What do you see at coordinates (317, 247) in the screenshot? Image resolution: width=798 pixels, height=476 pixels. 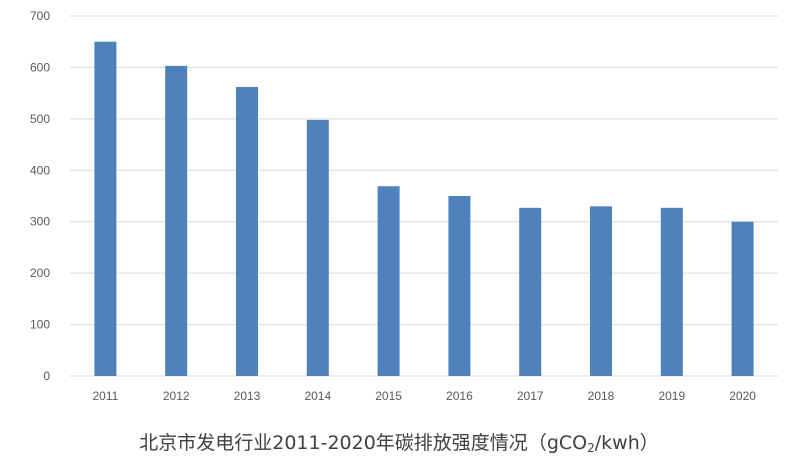 I see `bar-2014` at bounding box center [317, 247].